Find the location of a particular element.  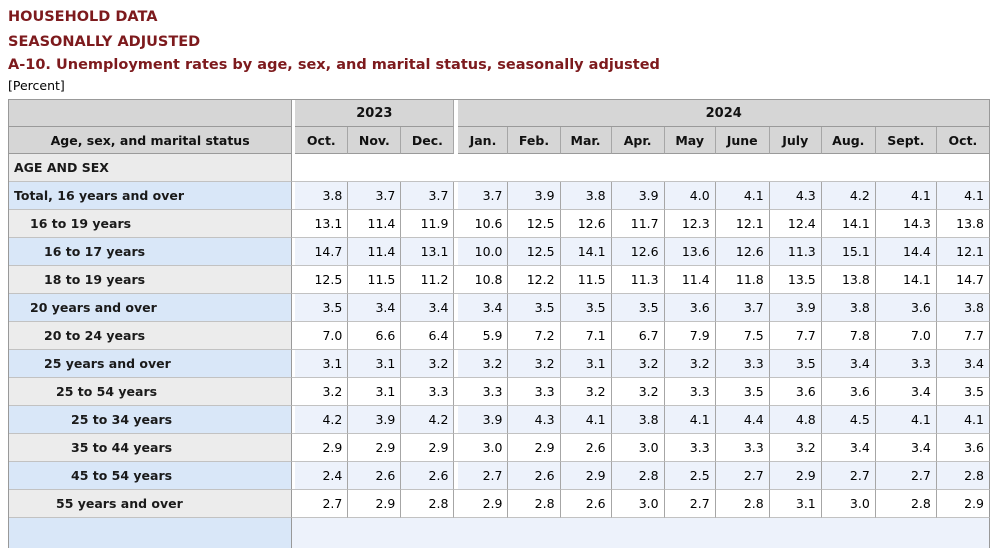

row-label: 25 years and over is located at coordinates (151, 364).